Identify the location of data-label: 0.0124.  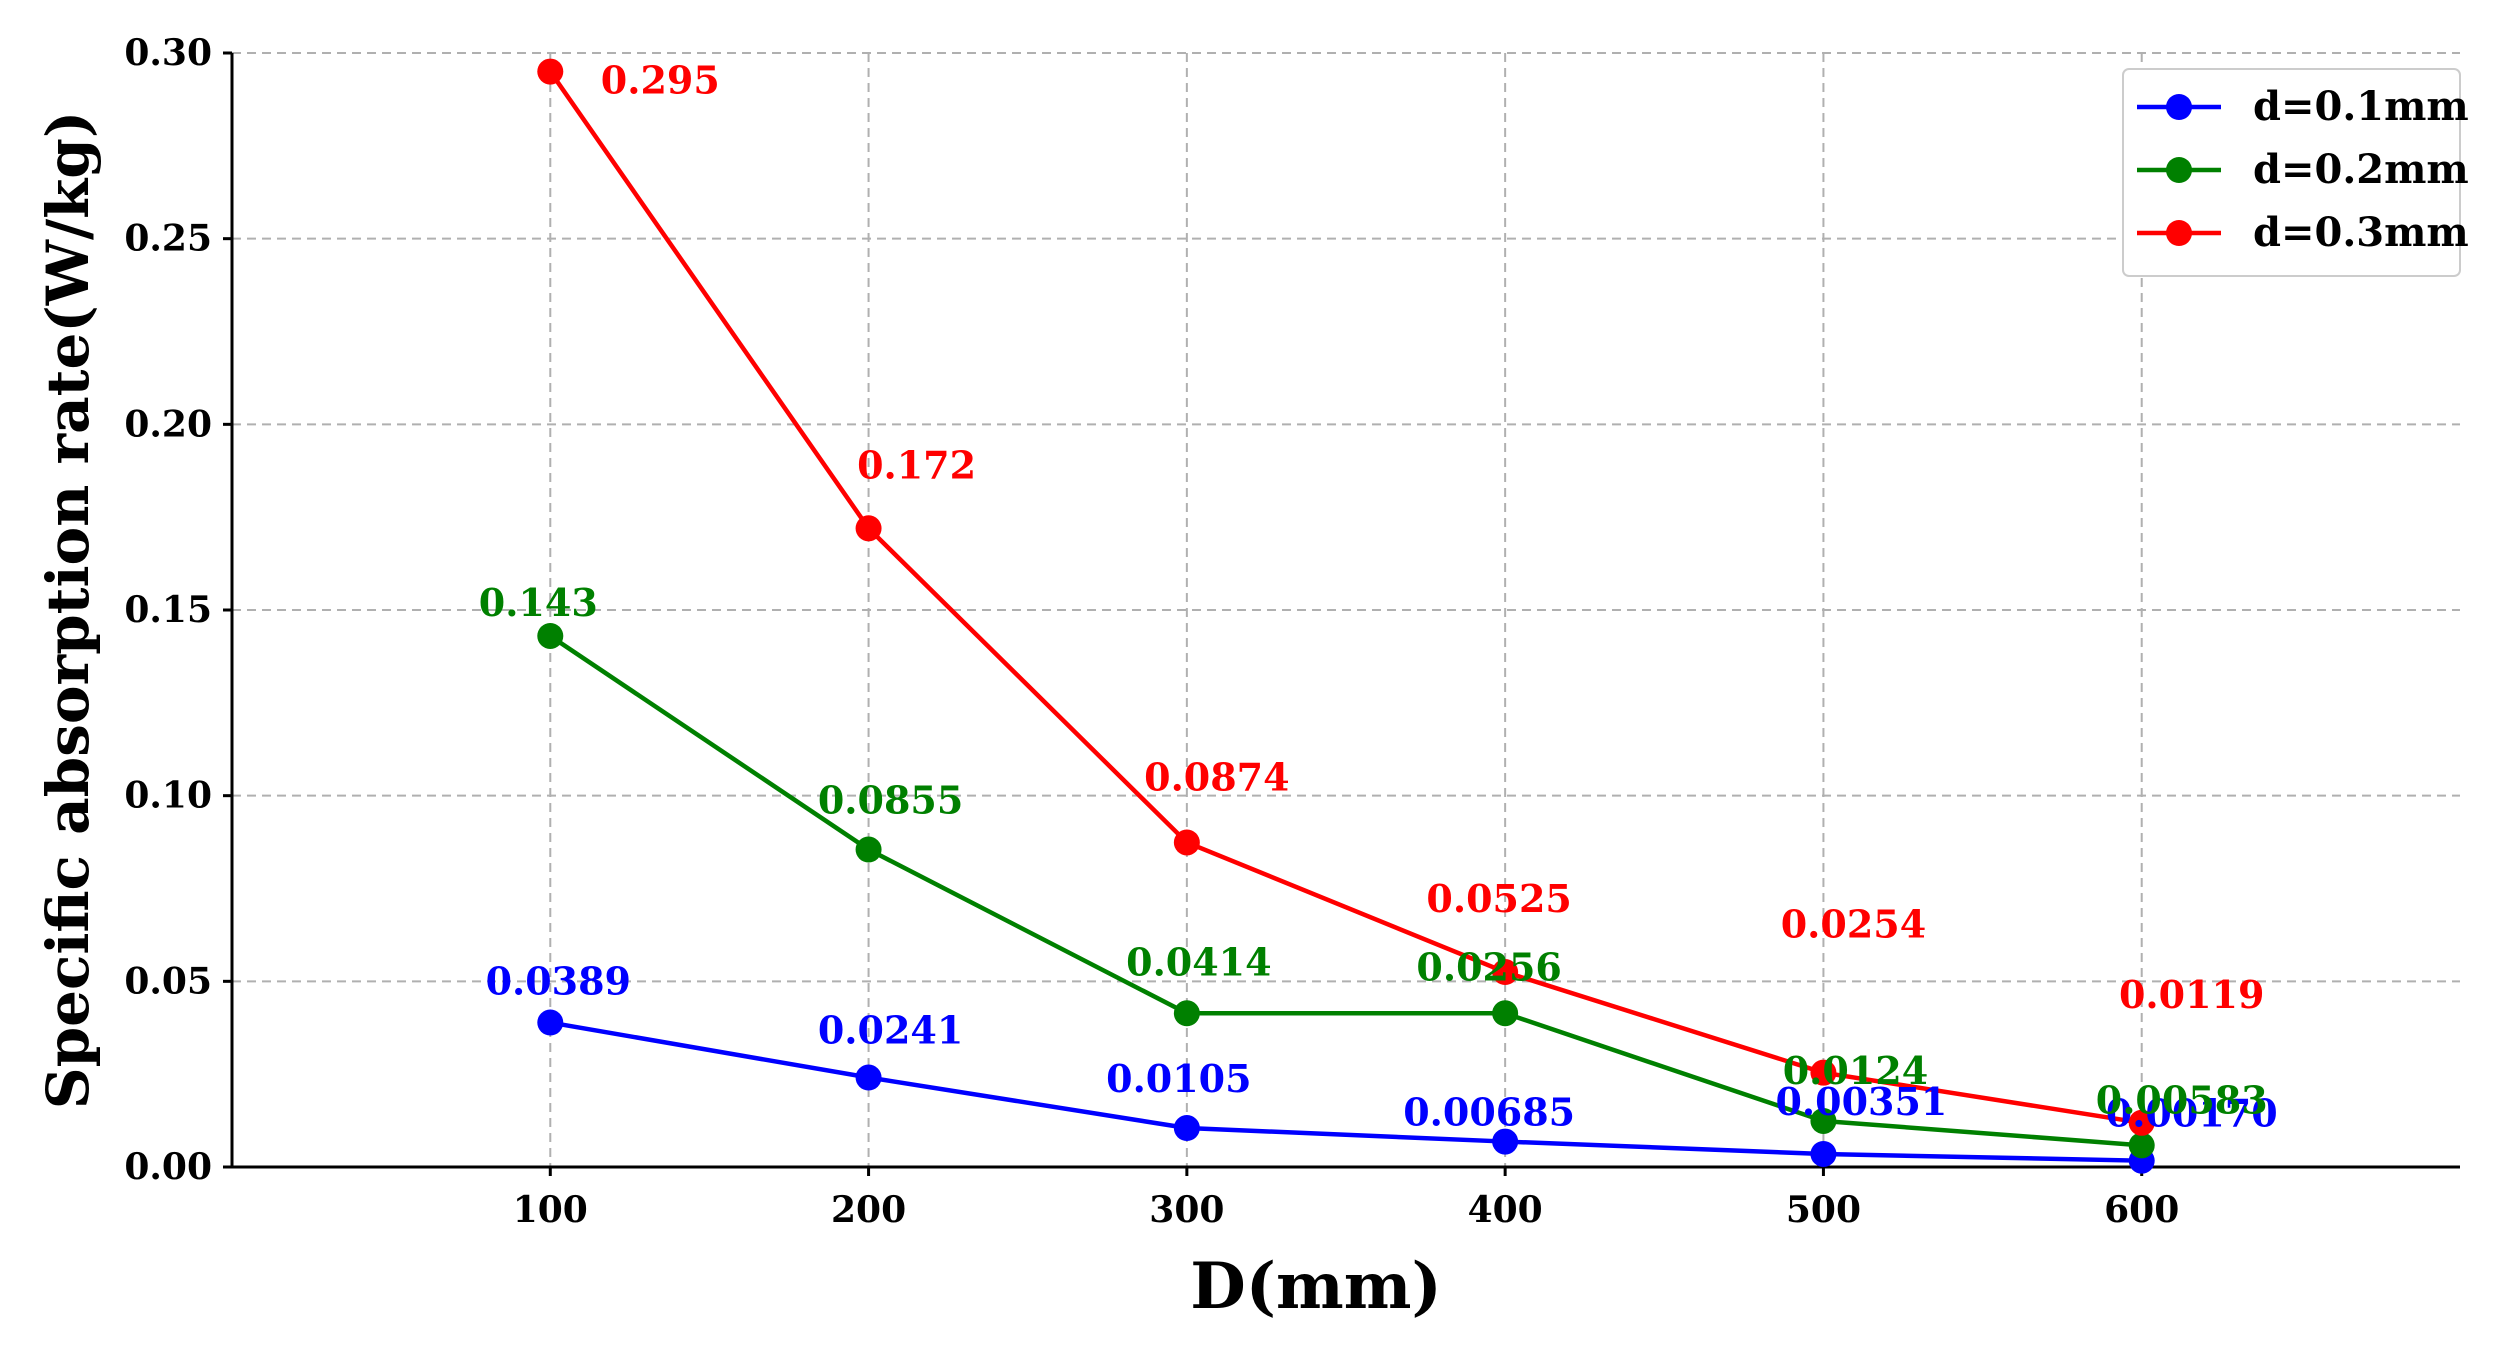
(1855, 1070).